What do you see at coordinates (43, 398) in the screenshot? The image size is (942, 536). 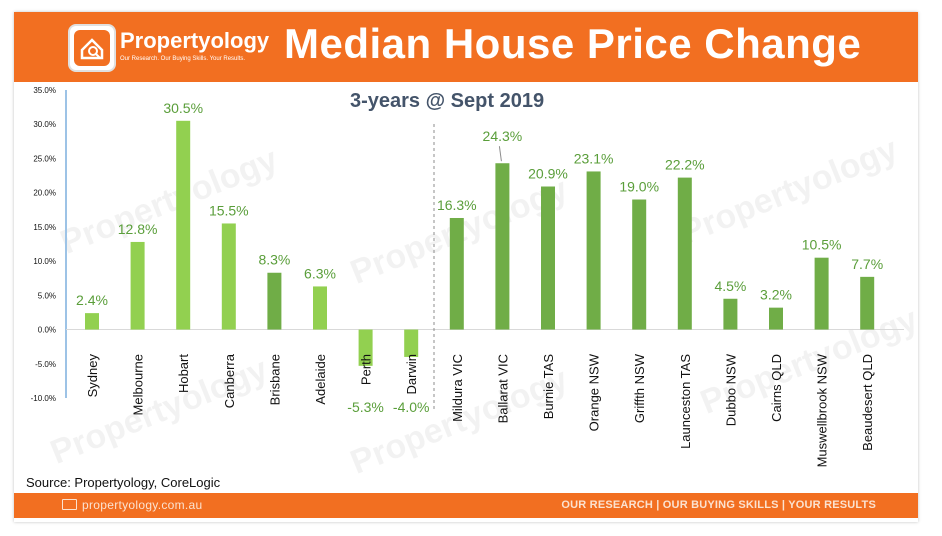 I see `y-tick-label: -10.0%` at bounding box center [43, 398].